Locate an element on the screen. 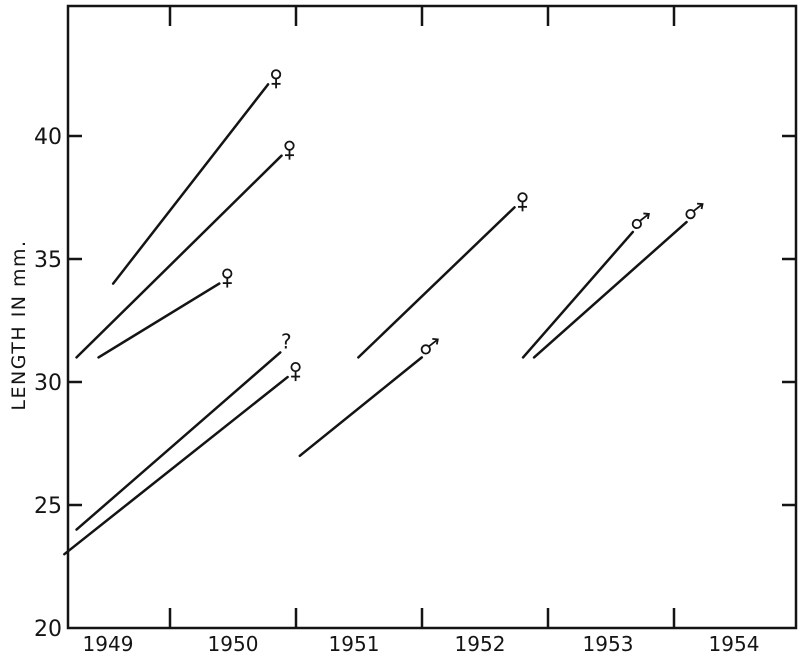 Image resolution: width=800 pixels, height=655 pixels. y-tick-label: 35 is located at coordinates (48, 260).